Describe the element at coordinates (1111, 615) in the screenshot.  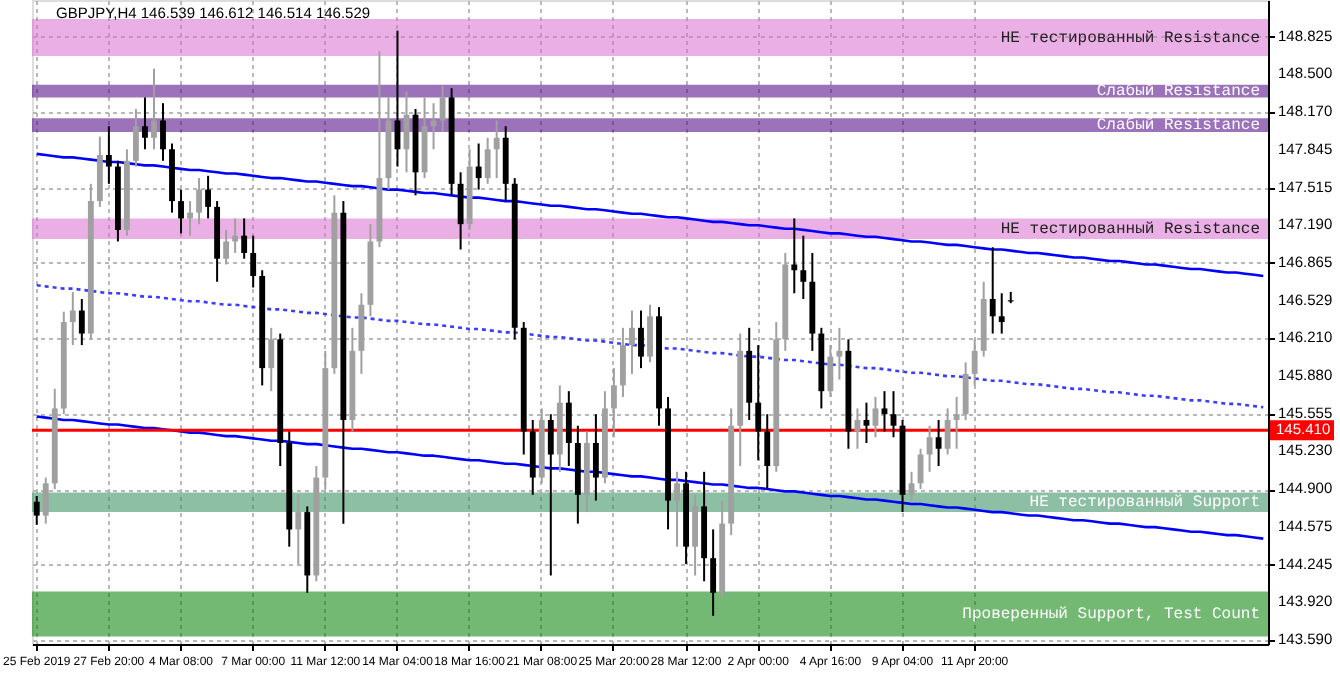
I see `band-label: Проверенный Support, Test Count` at that location.